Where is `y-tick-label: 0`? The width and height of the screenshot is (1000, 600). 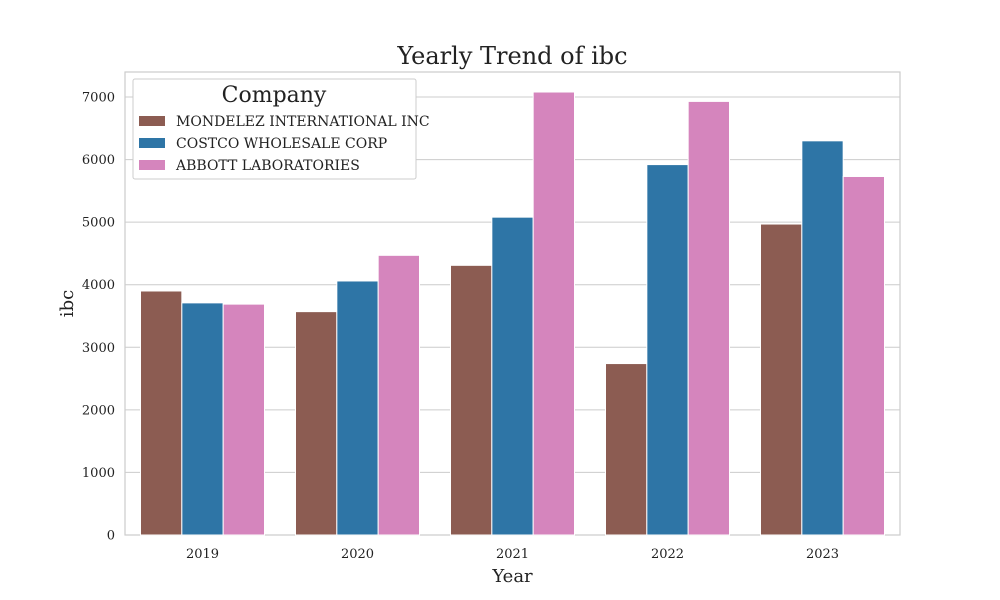 y-tick-label: 0 is located at coordinates (111, 536).